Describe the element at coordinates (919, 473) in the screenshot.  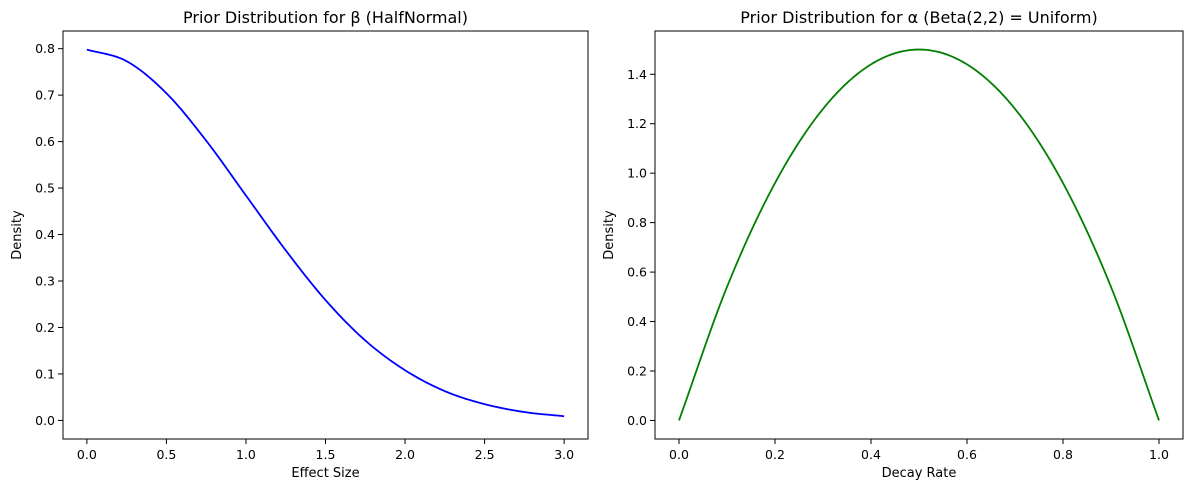
I see `x-axis-label: Decay Rate` at that location.